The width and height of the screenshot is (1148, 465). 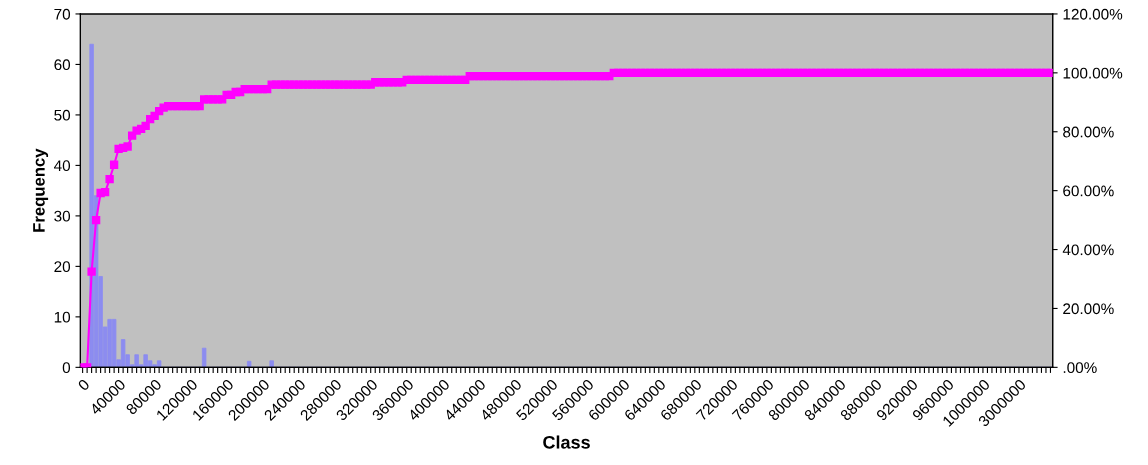 I want to click on y2-tick-label: 20.00%, so click(x=1088, y=309).